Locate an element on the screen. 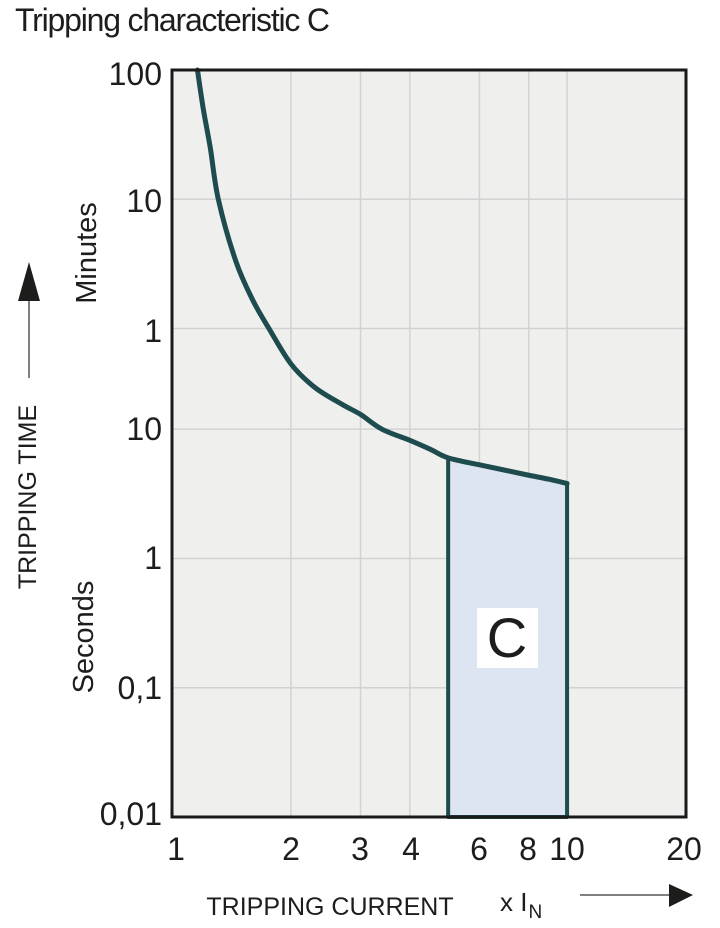 The width and height of the screenshot is (720, 928). y-tick-0-01-sec: 0,01 is located at coordinates (131, 814).